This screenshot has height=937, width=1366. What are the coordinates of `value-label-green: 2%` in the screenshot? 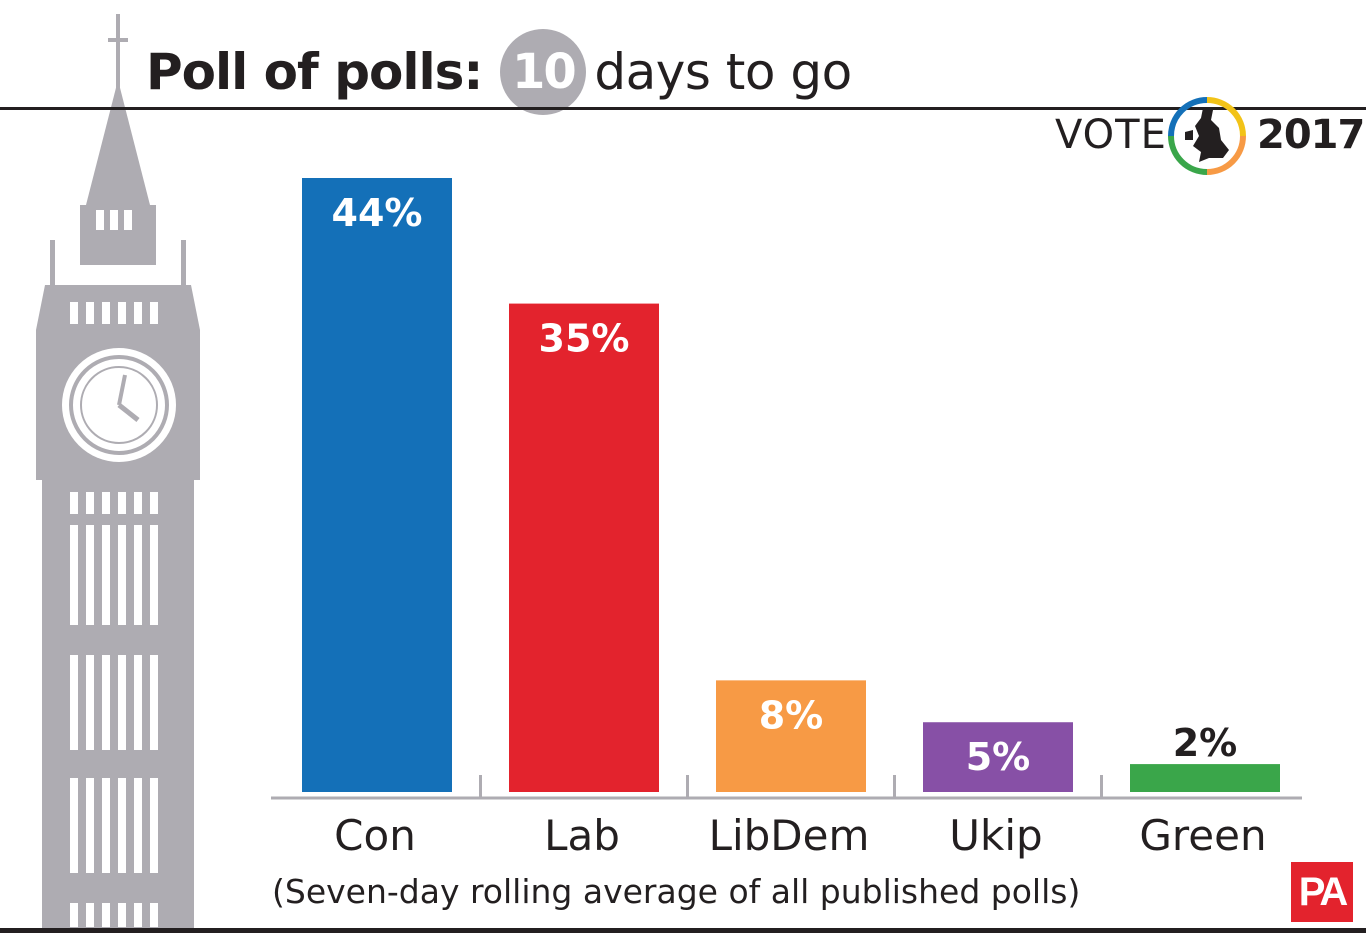 It's located at (1205, 743).